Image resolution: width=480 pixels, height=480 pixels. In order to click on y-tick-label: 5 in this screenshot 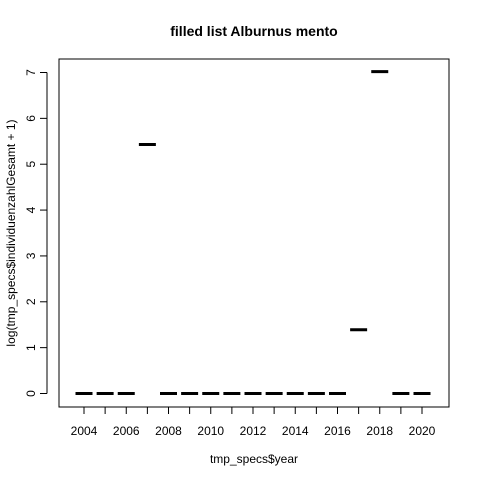, I will do `click(31, 164)`.